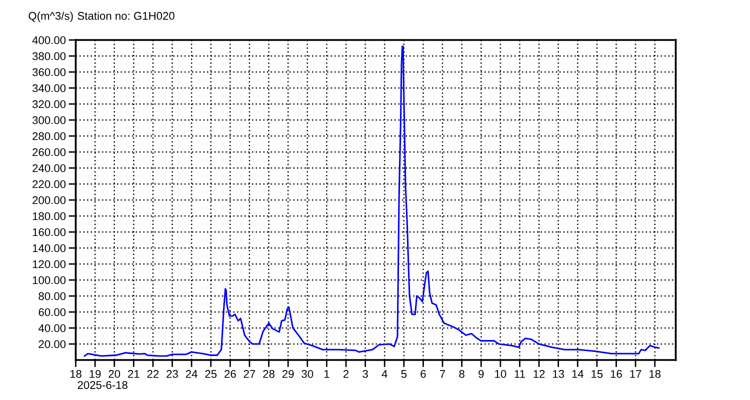 The width and height of the screenshot is (750, 400). Describe the element at coordinates (52, 312) in the screenshot. I see `y-tick-label: 60.00` at that location.